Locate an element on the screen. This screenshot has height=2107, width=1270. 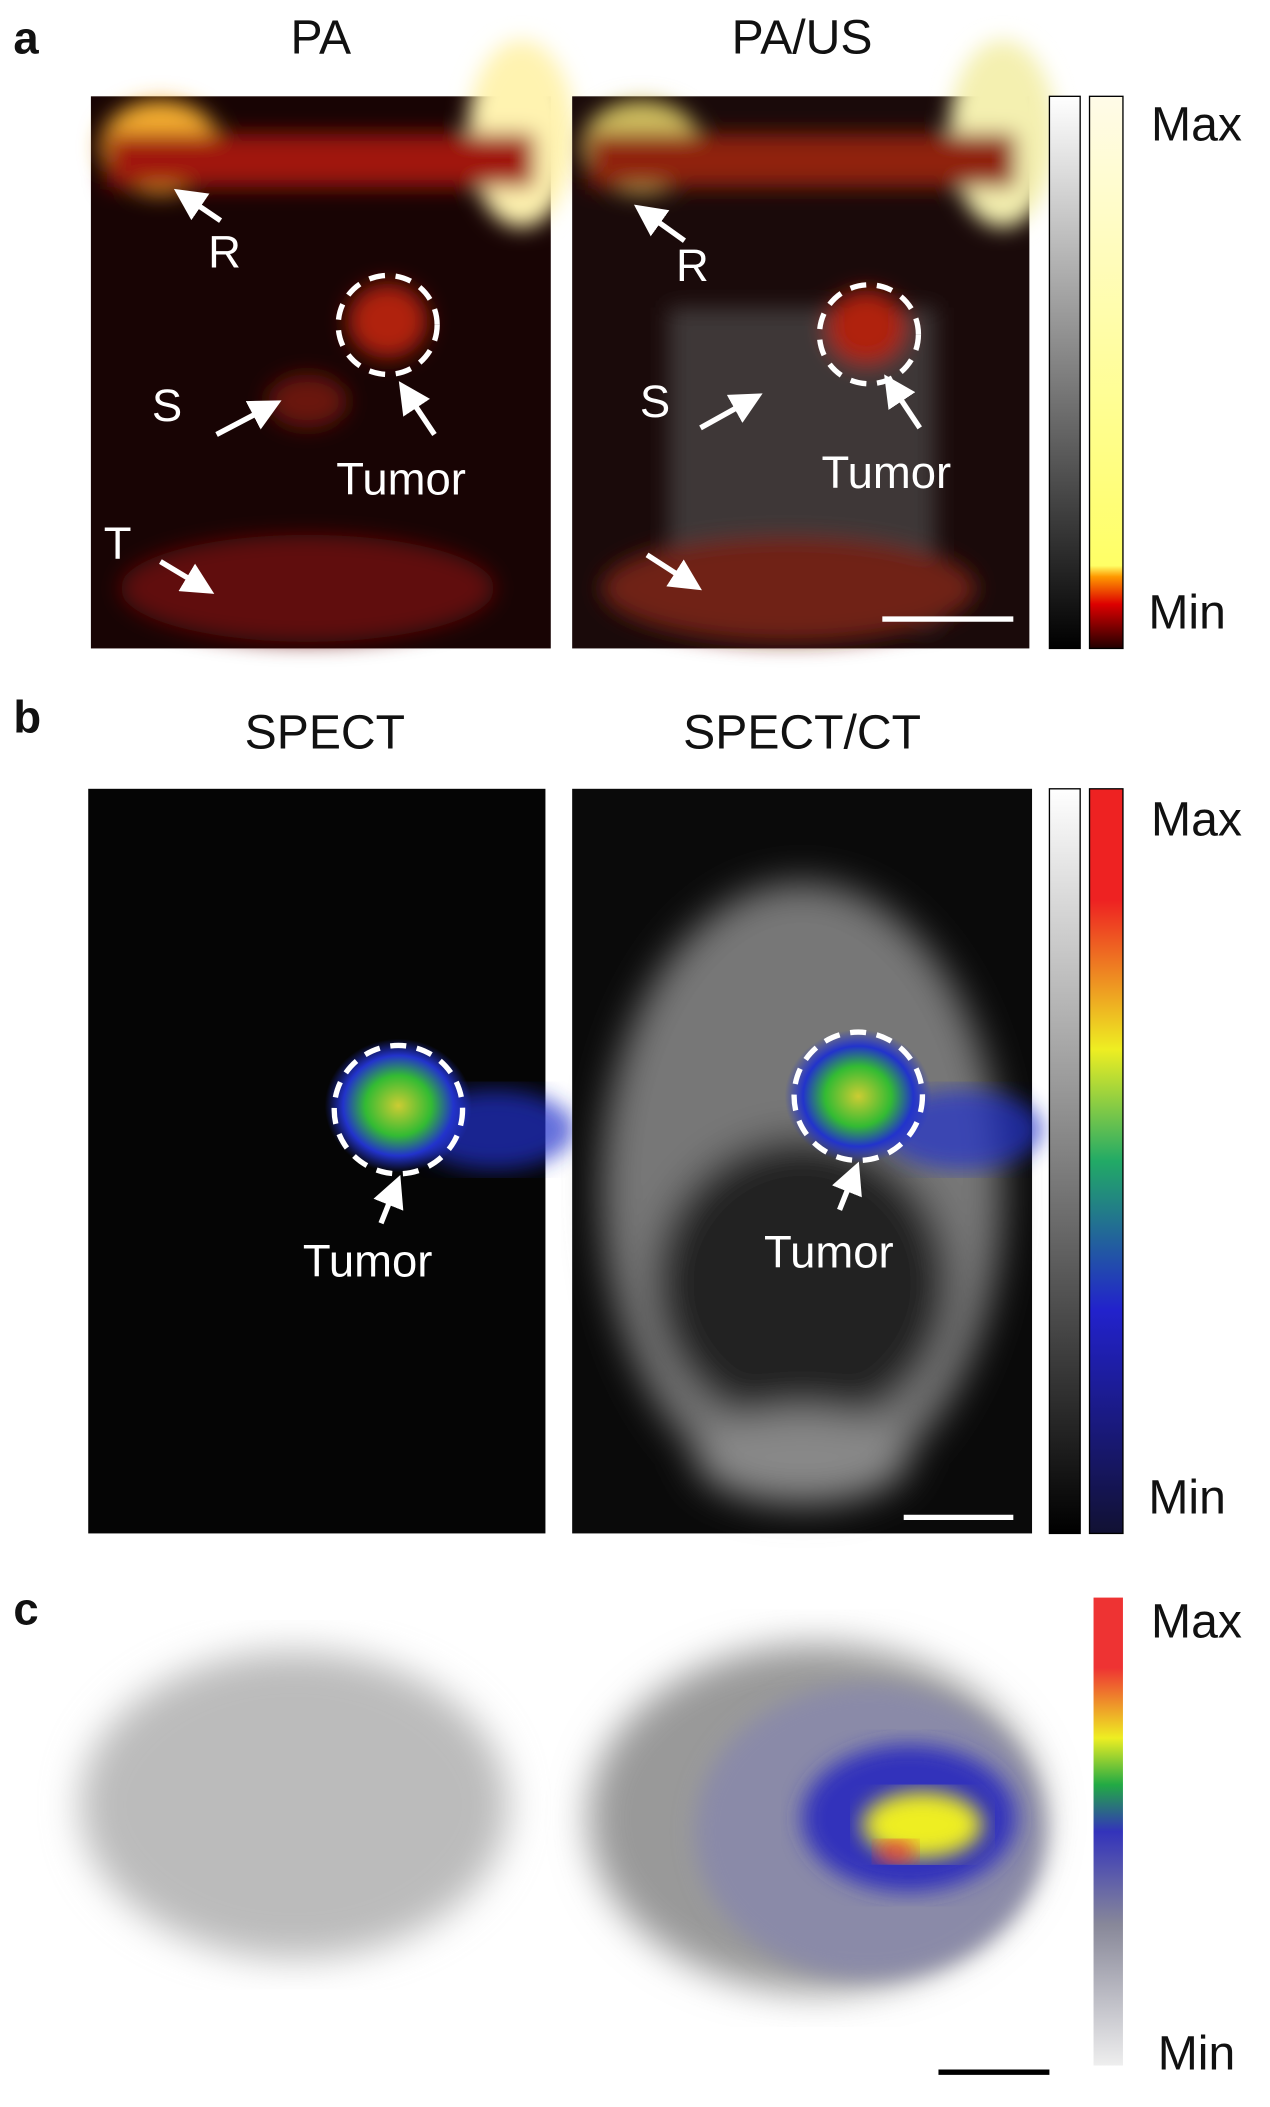
pa-us-image is located at coordinates (814, 344).